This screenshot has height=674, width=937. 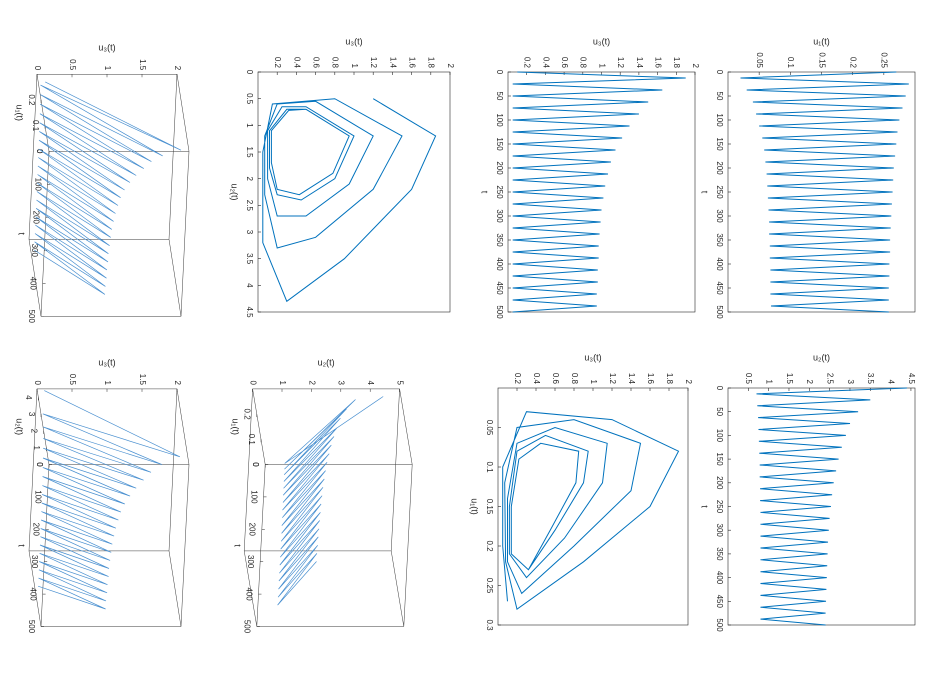 I want to click on y-tick-label: 0.5, so click(x=748, y=379).